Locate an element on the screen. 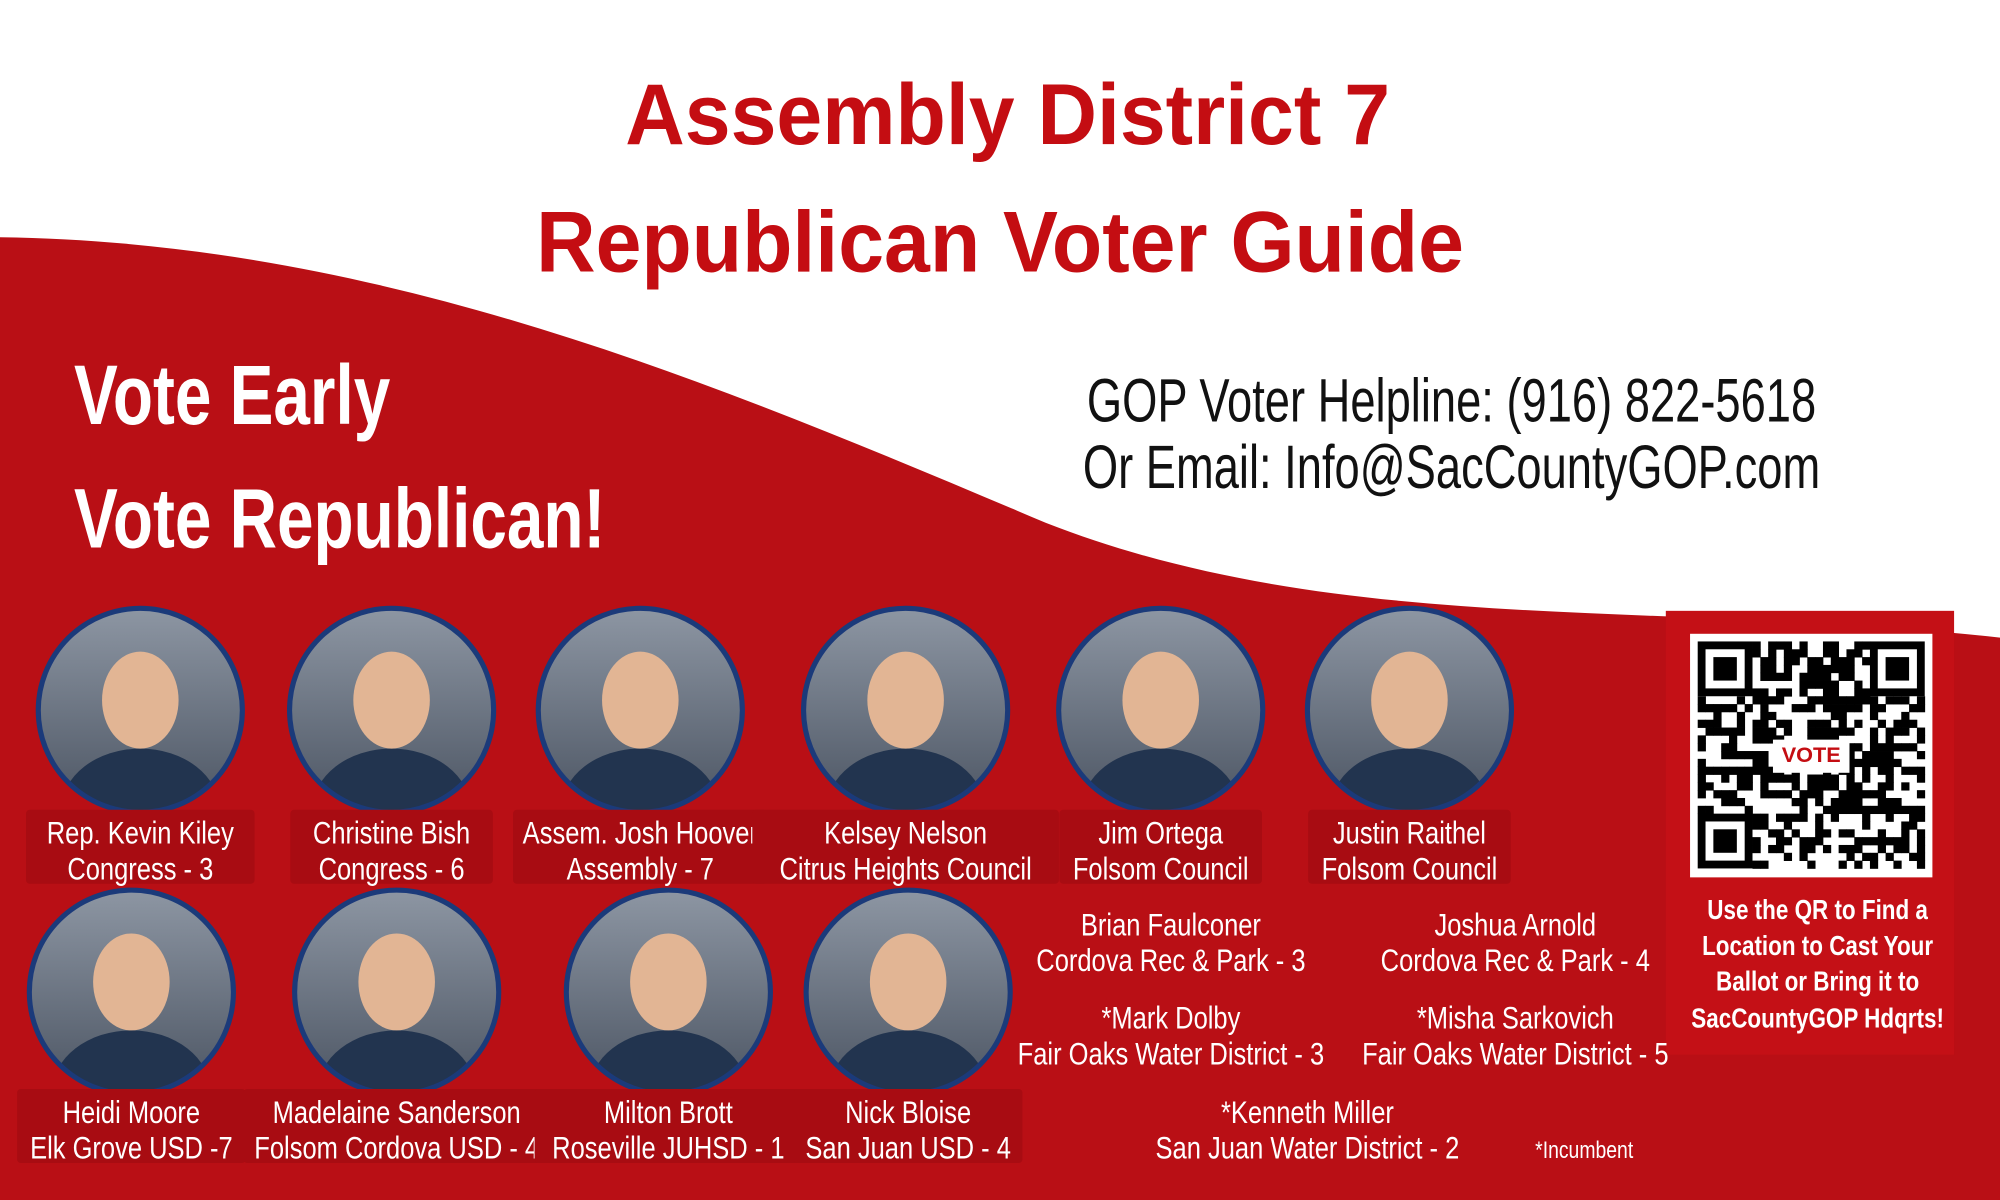  title-group: Republican Voter Guide is located at coordinates (1000, 241).